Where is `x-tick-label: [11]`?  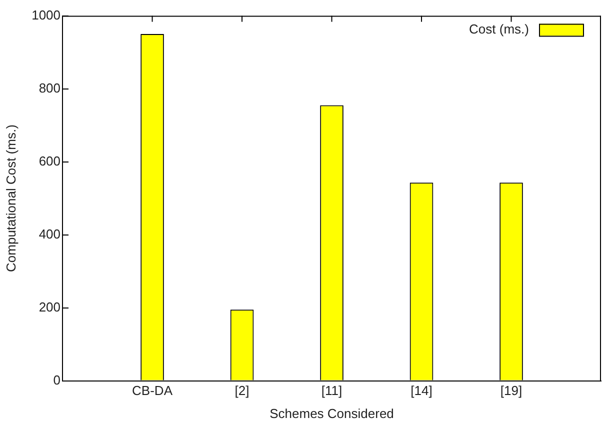
x-tick-label: [11] is located at coordinates (331, 390).